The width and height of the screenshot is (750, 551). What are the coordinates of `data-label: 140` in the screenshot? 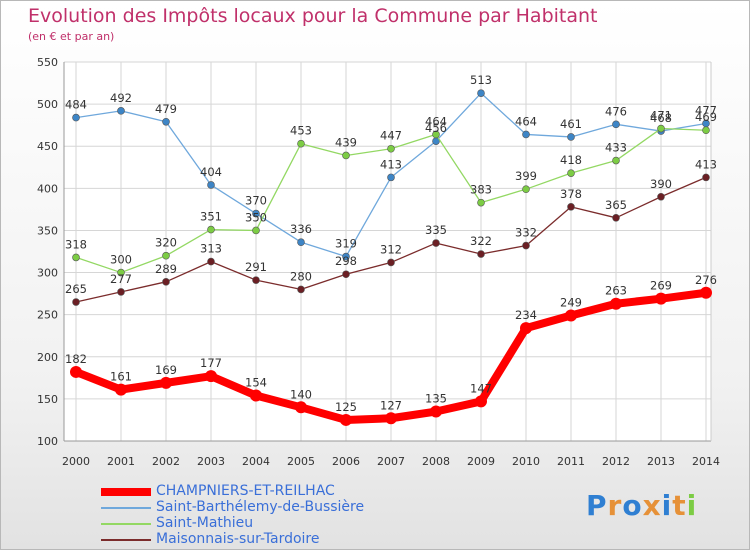 It's located at (301, 394).